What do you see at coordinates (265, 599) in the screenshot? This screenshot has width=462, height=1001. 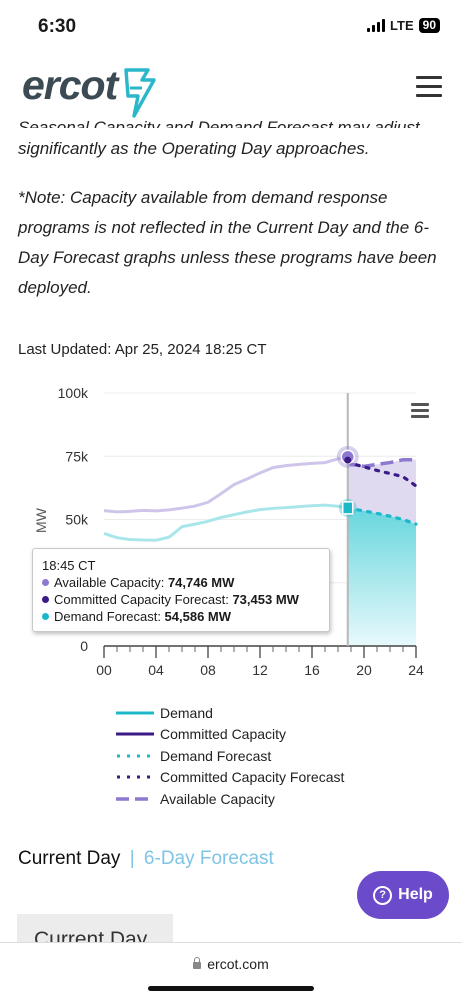 I see `tooltip-value: 73,453 MW` at bounding box center [265, 599].